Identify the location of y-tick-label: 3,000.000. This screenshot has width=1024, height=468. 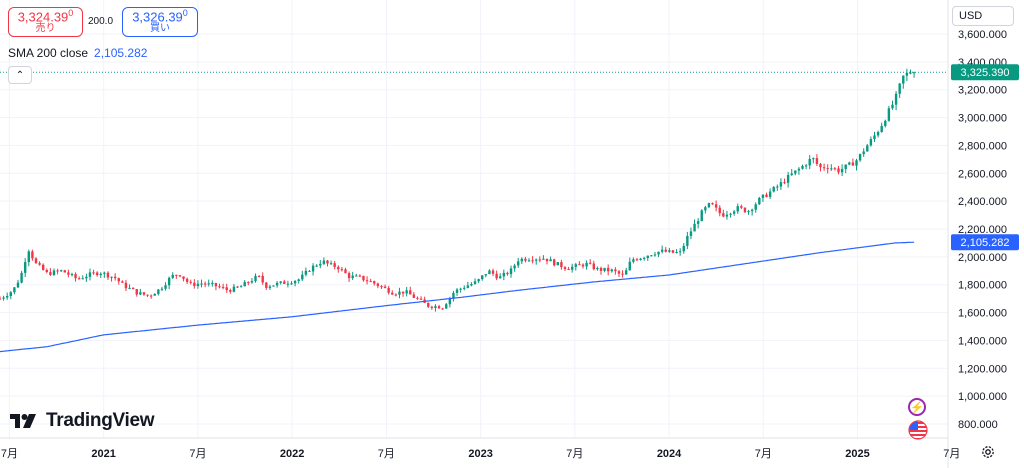
(982, 119).